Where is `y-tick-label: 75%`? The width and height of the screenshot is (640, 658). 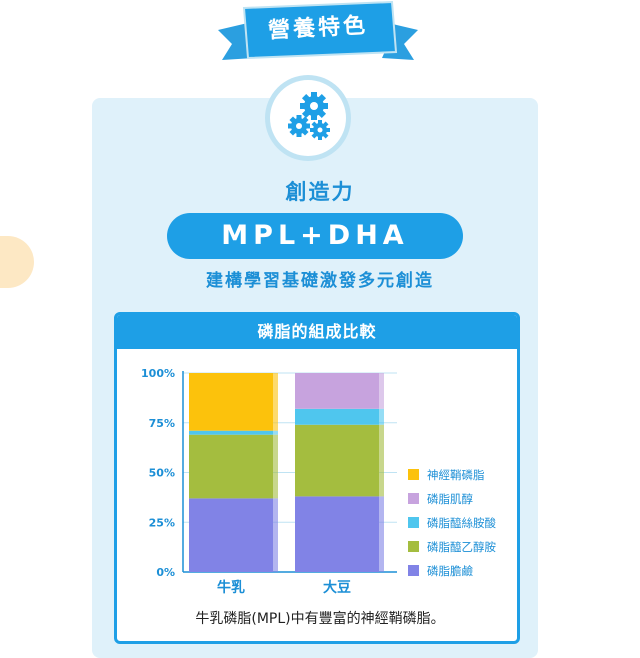 y-tick-label: 75% is located at coordinates (162, 423).